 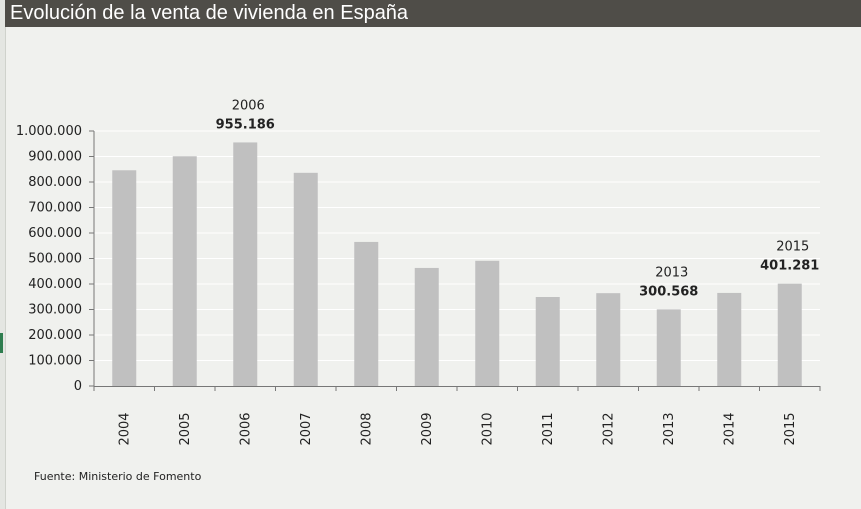 What do you see at coordinates (426, 326) in the screenshot?
I see `bar-2009` at bounding box center [426, 326].